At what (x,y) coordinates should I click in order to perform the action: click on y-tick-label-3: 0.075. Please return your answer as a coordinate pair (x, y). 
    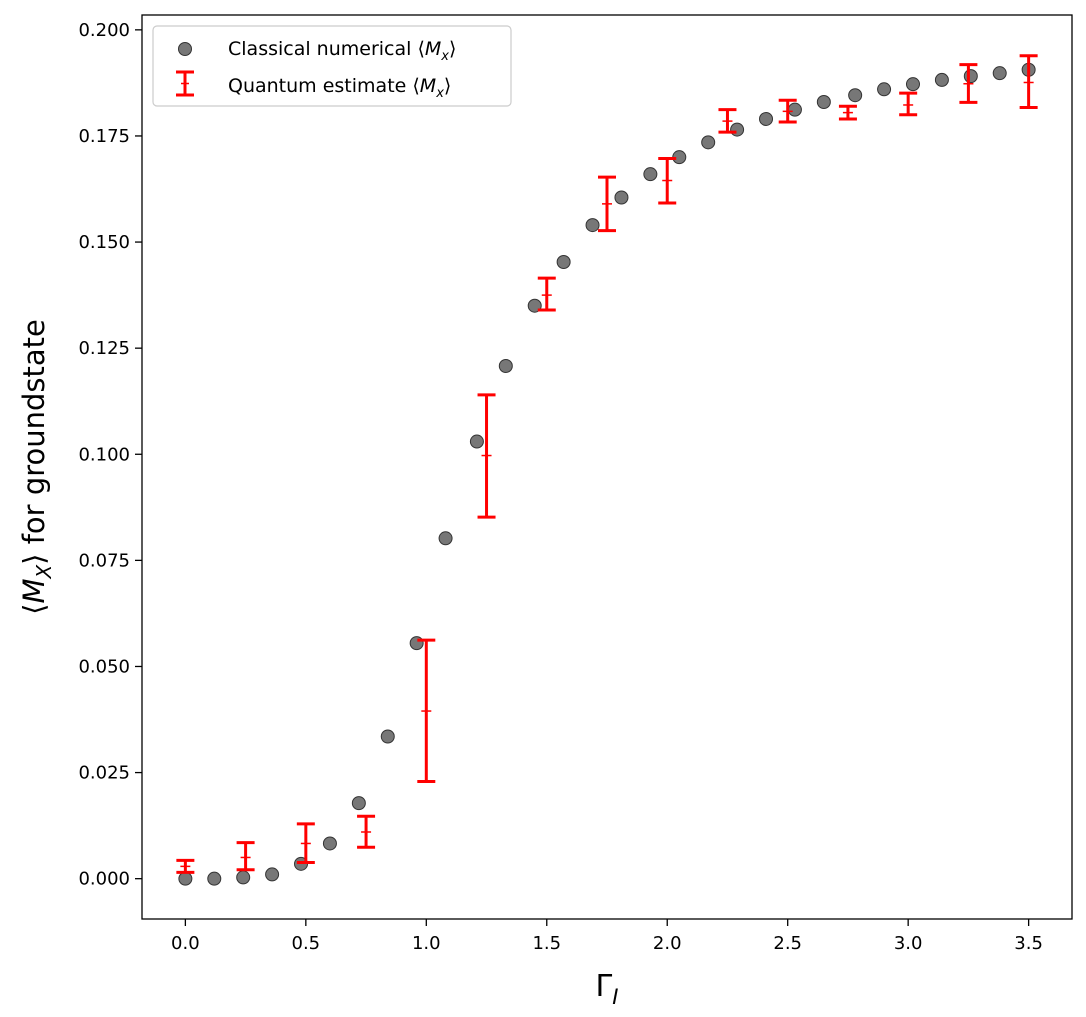
    Looking at the image, I should click on (104, 560).